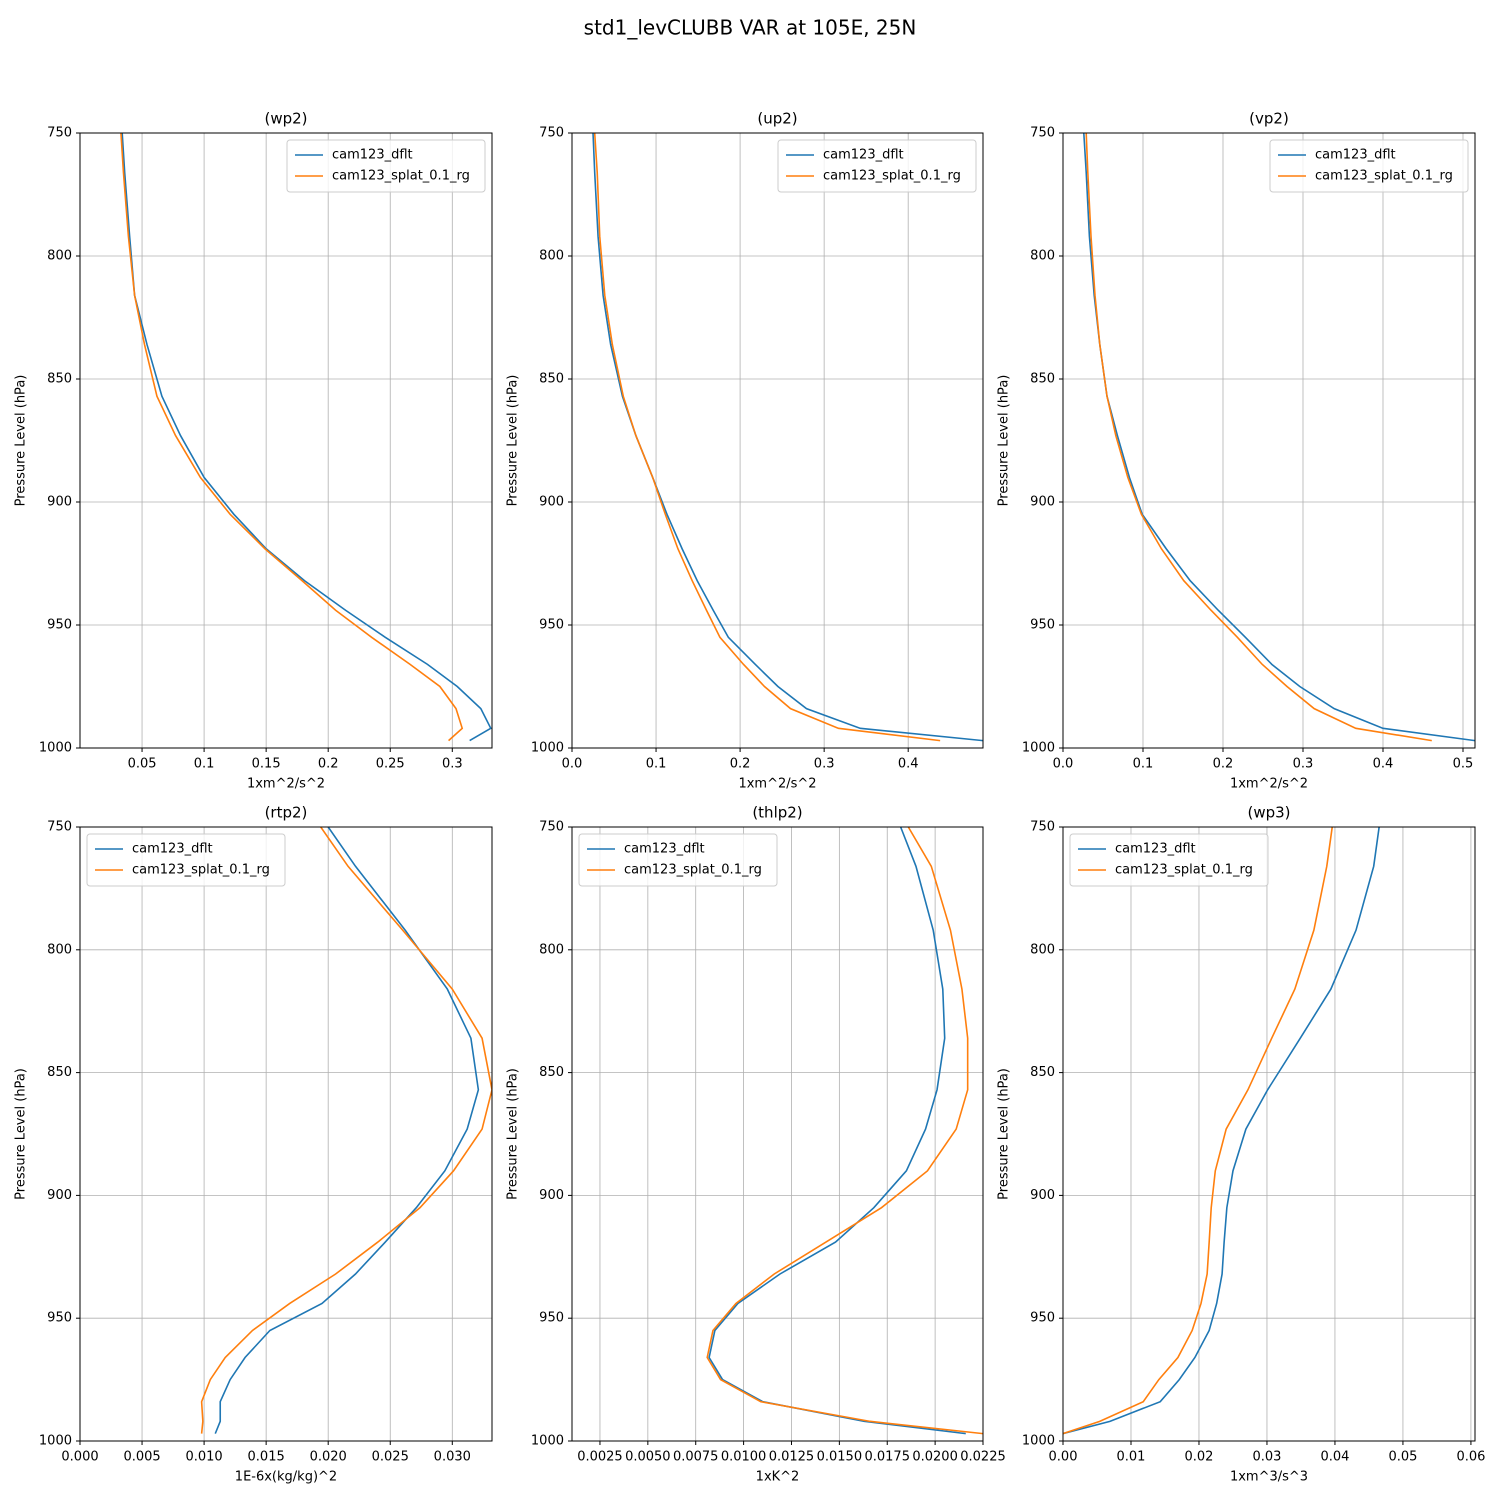  I want to click on x-tick-label: 0.015, so click(266, 1457).